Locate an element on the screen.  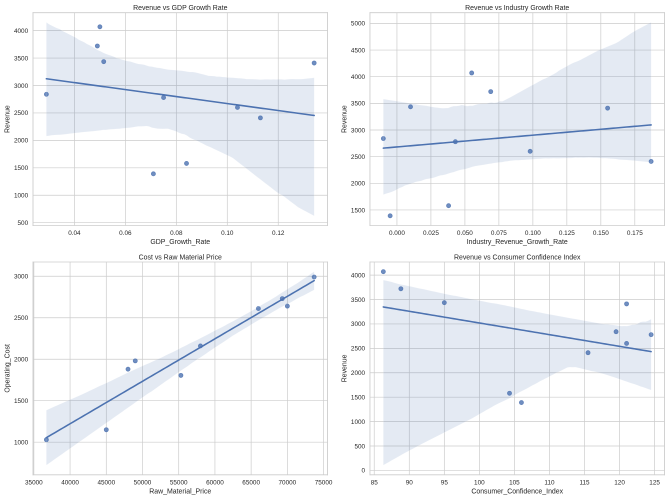
svg-text: 105 is located at coordinates (514, 482).